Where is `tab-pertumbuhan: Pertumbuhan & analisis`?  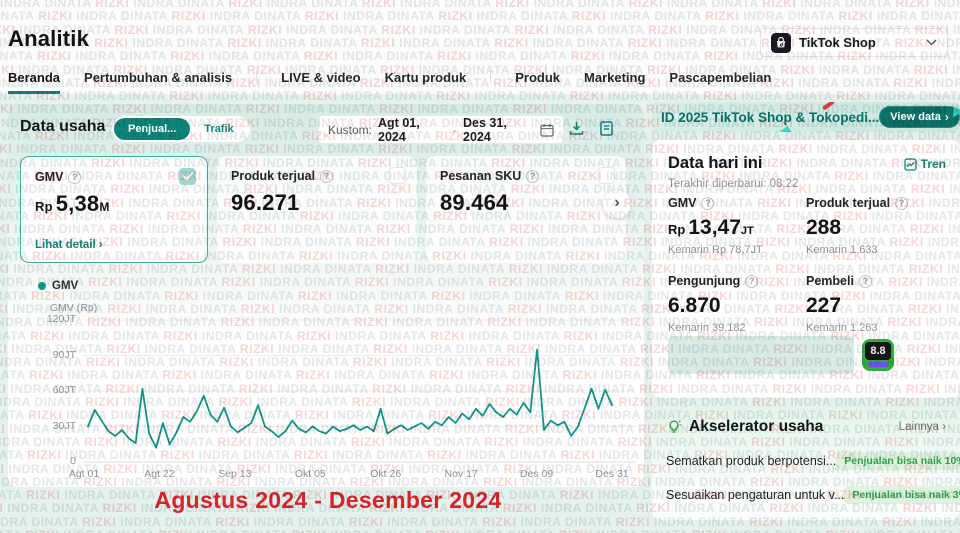 tab-pertumbuhan: Pertumbuhan & analisis is located at coordinates (158, 77).